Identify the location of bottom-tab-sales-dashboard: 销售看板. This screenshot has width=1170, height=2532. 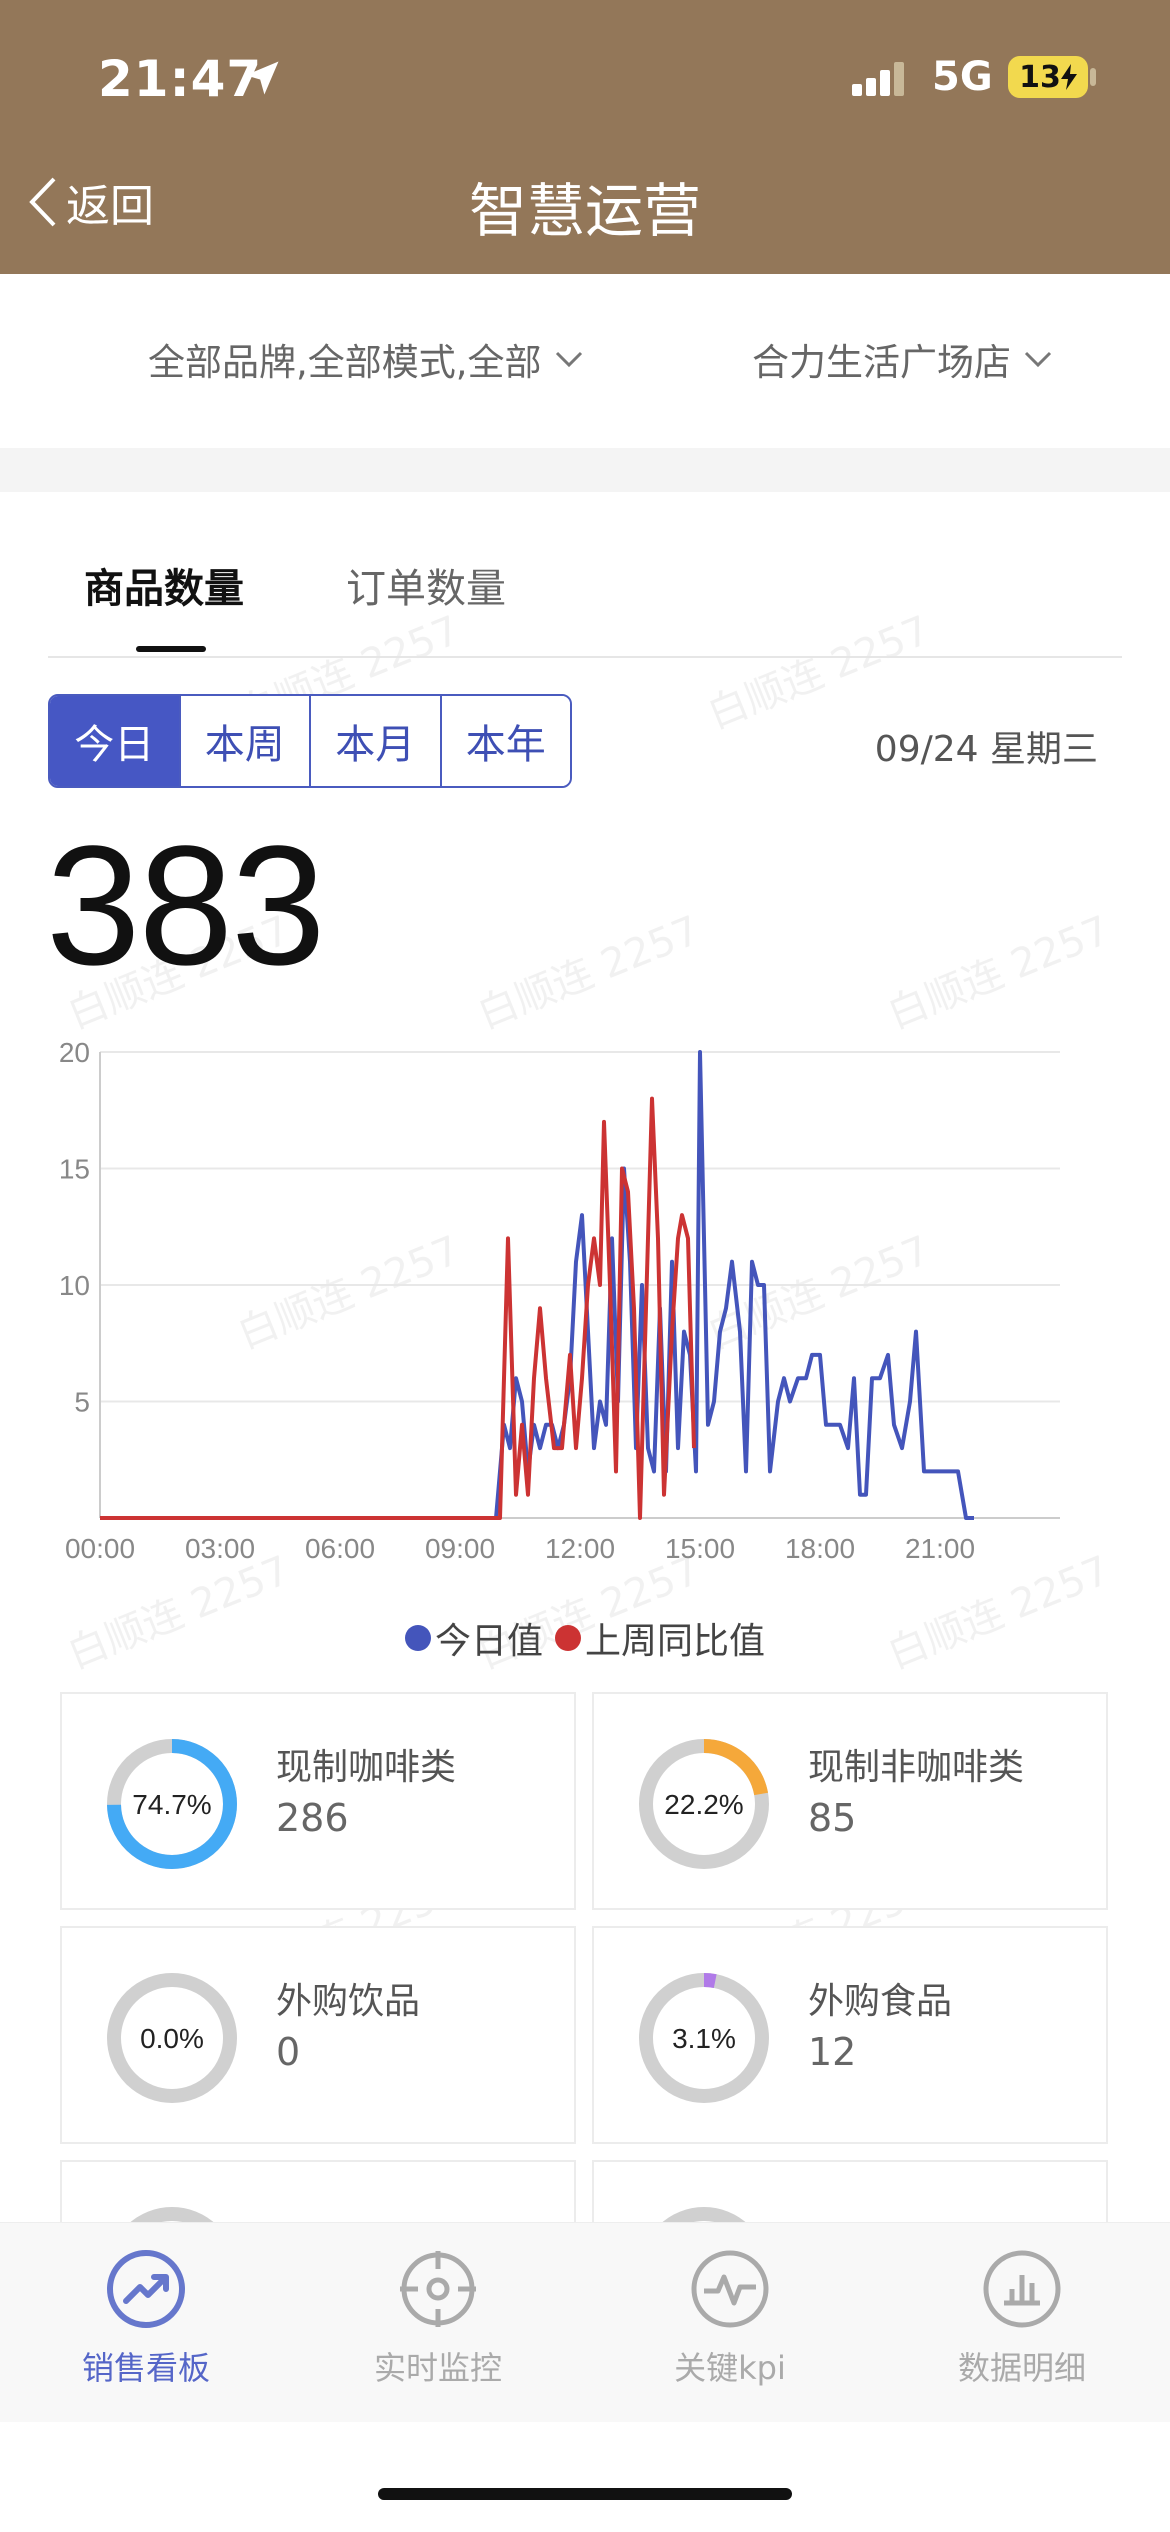
(146, 2319).